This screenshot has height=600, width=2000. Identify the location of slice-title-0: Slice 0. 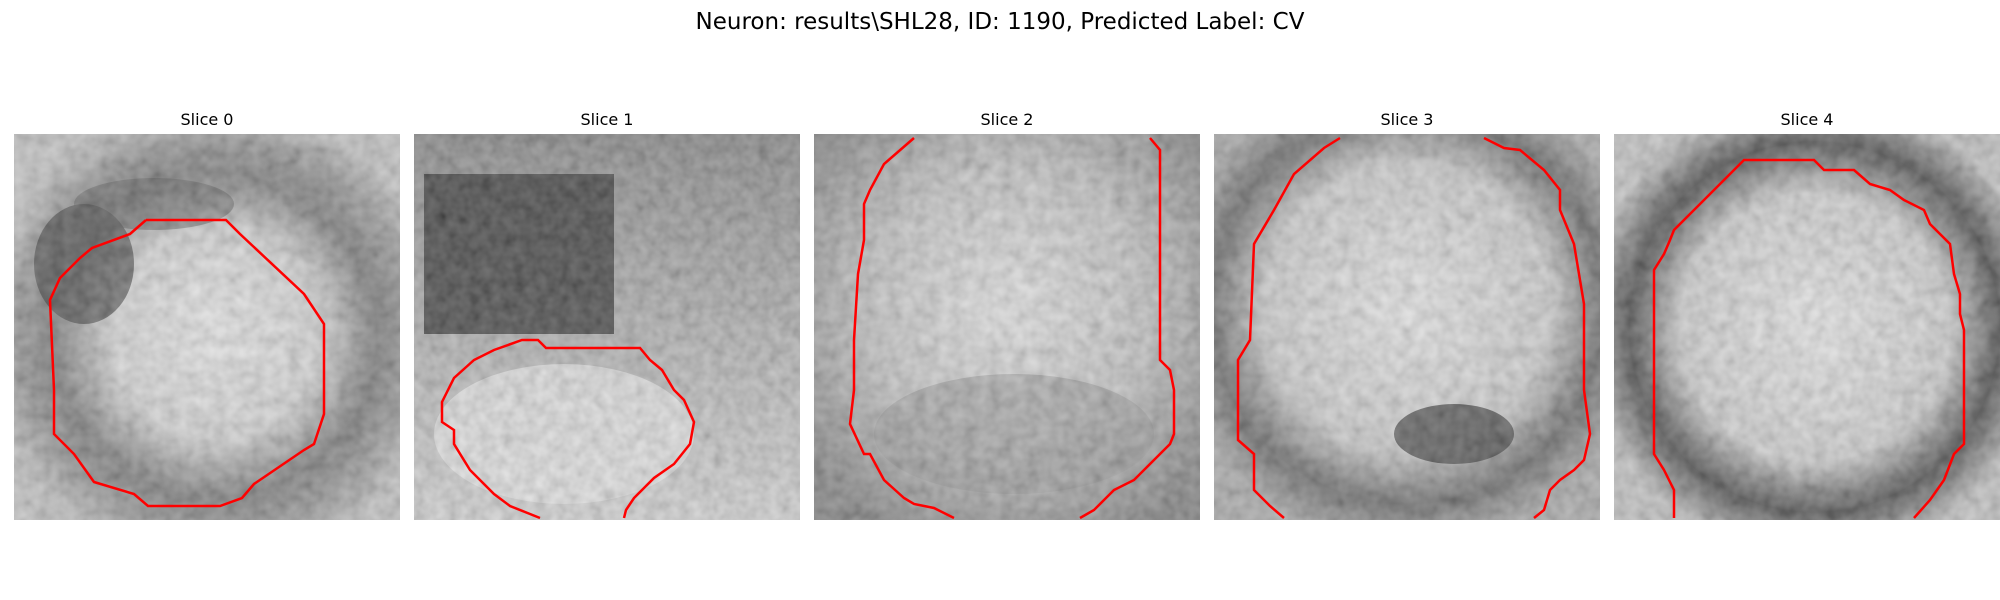
(207, 120).